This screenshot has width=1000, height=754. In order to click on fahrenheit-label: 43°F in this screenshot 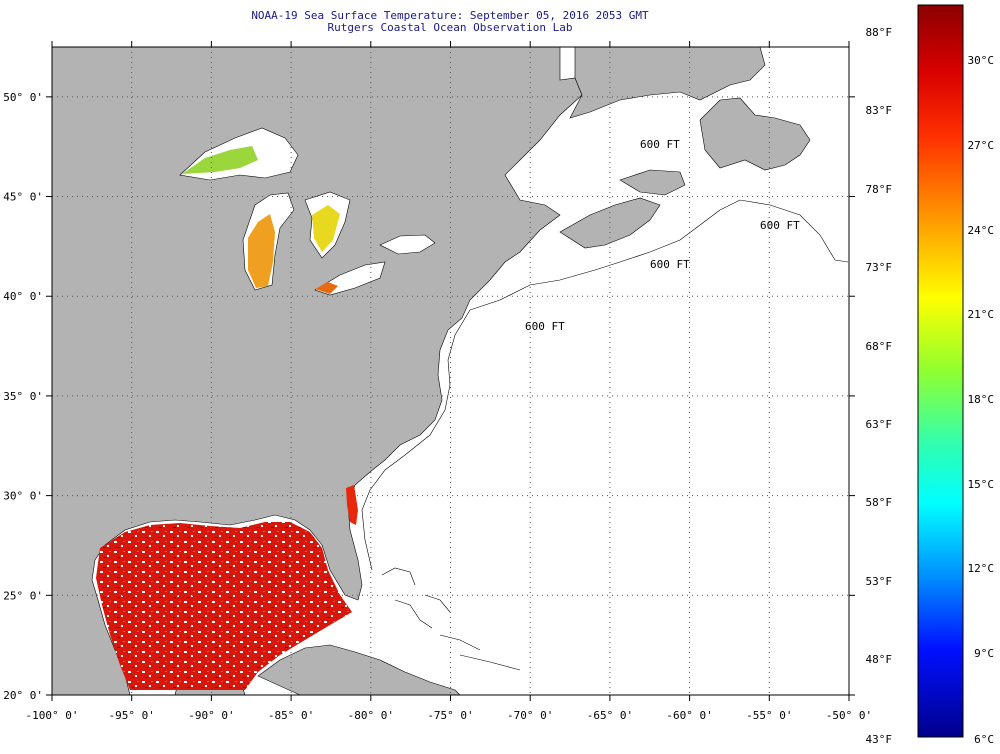, I will do `click(879, 739)`.